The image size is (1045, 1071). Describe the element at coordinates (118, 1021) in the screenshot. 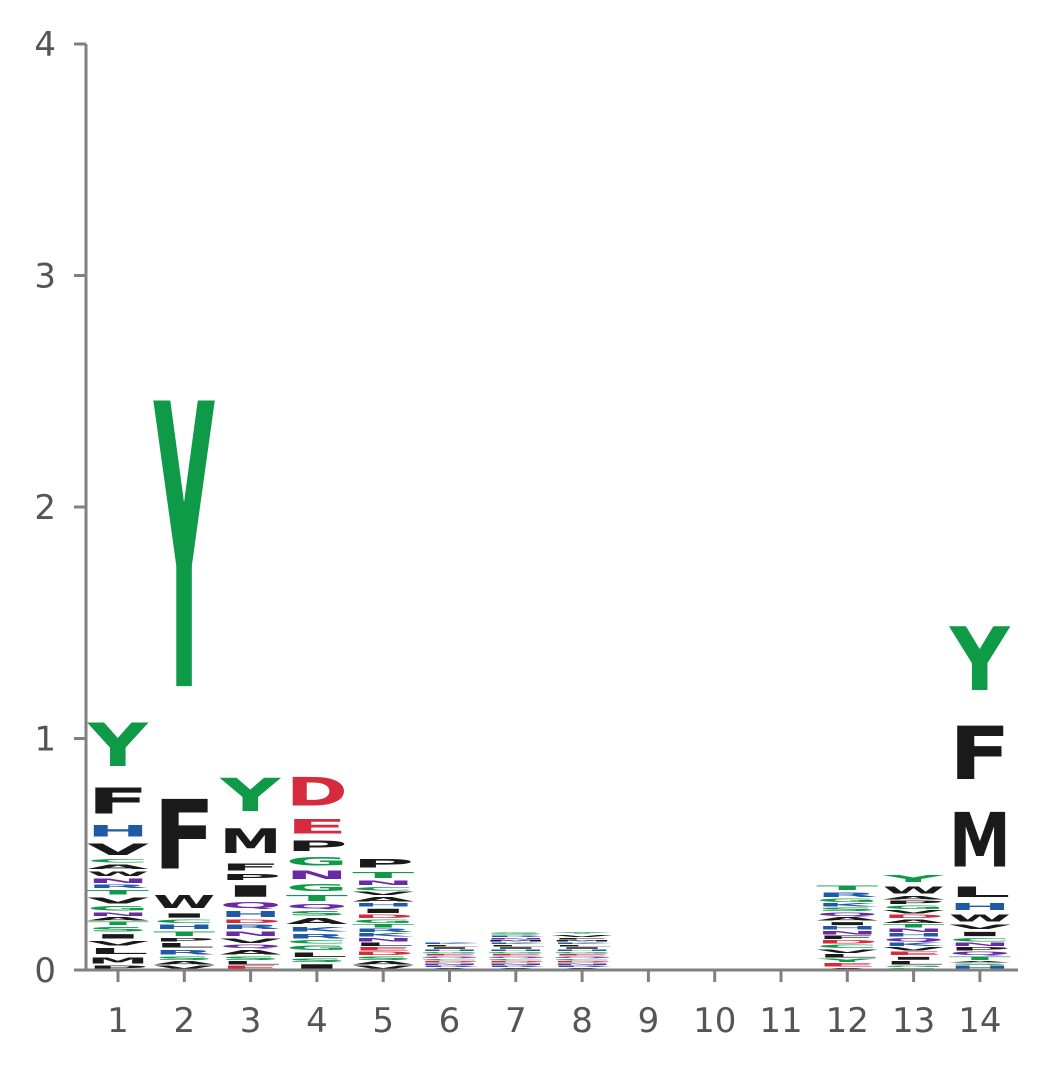

I see `x-tick-label: 1` at that location.